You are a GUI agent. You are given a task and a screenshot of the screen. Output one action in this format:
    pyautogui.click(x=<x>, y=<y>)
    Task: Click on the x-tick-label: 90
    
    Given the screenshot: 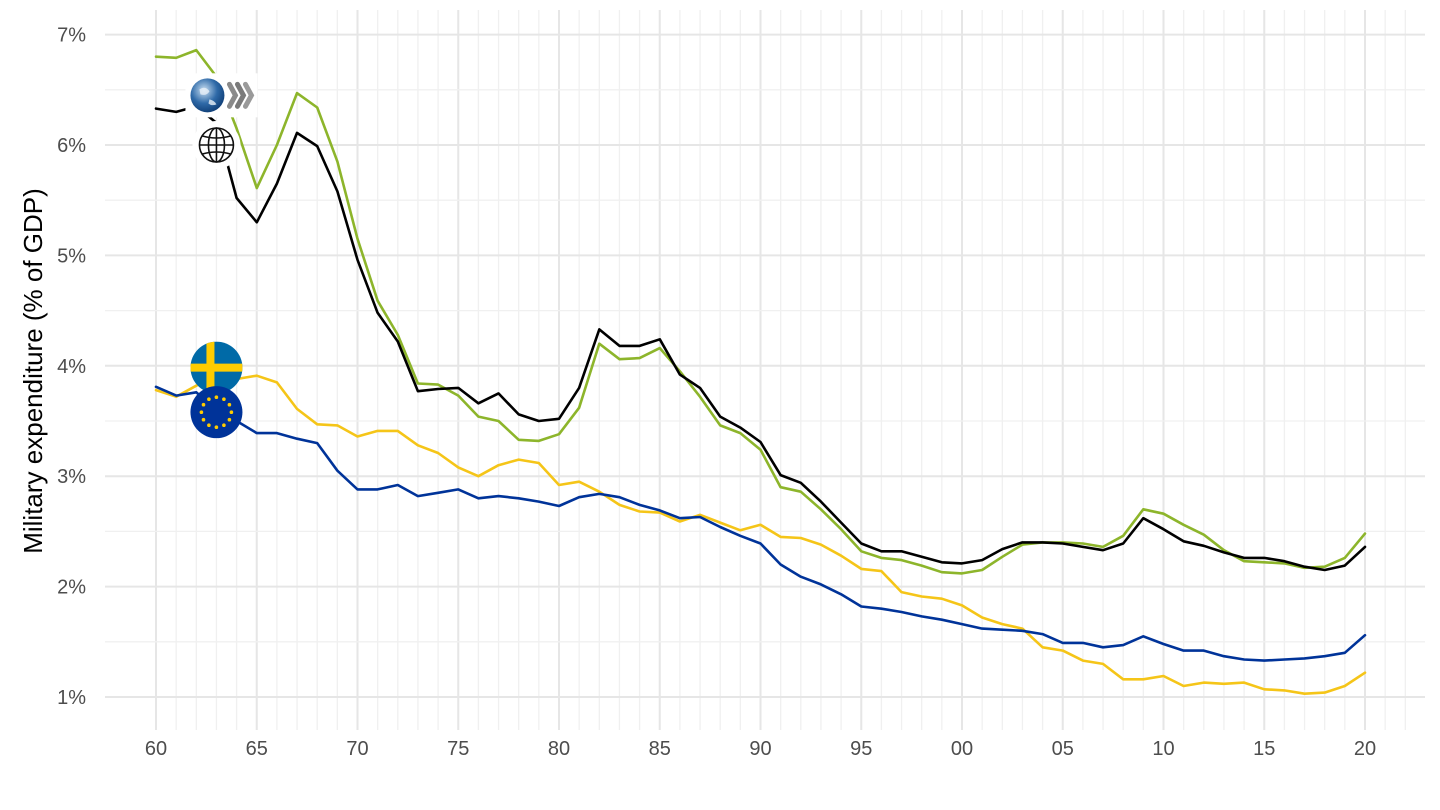 What is the action you would take?
    pyautogui.click(x=760, y=749)
    